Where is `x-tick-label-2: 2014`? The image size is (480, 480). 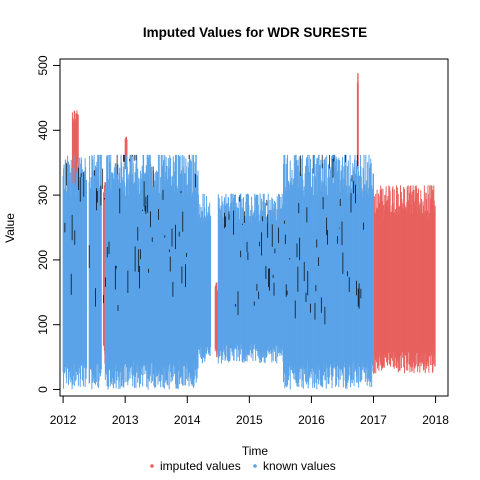 x-tick-label-2: 2014 is located at coordinates (187, 420).